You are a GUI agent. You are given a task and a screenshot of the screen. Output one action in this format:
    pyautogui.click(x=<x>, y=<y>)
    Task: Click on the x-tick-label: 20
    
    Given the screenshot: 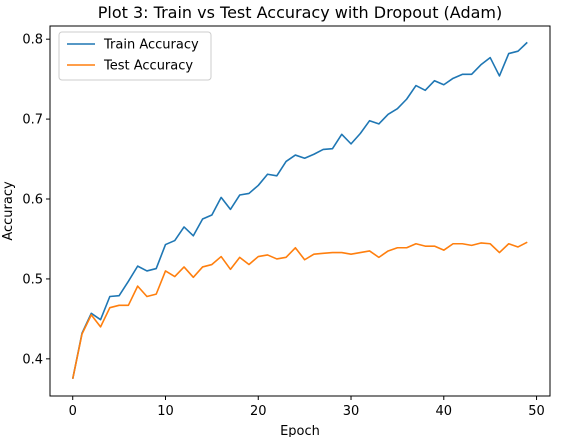 What is the action you would take?
    pyautogui.click(x=258, y=411)
    